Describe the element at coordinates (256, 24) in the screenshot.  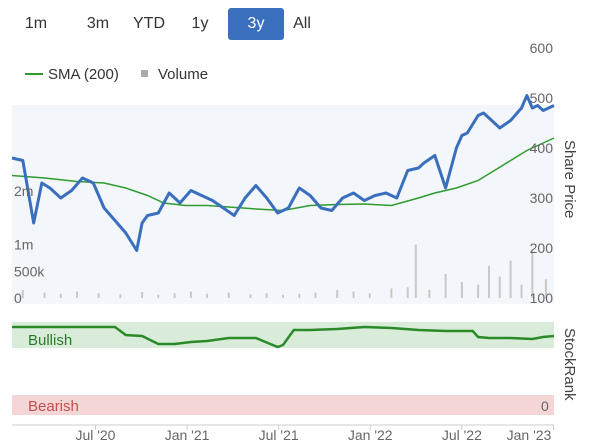
I see `range-button-3y: 3y` at that location.